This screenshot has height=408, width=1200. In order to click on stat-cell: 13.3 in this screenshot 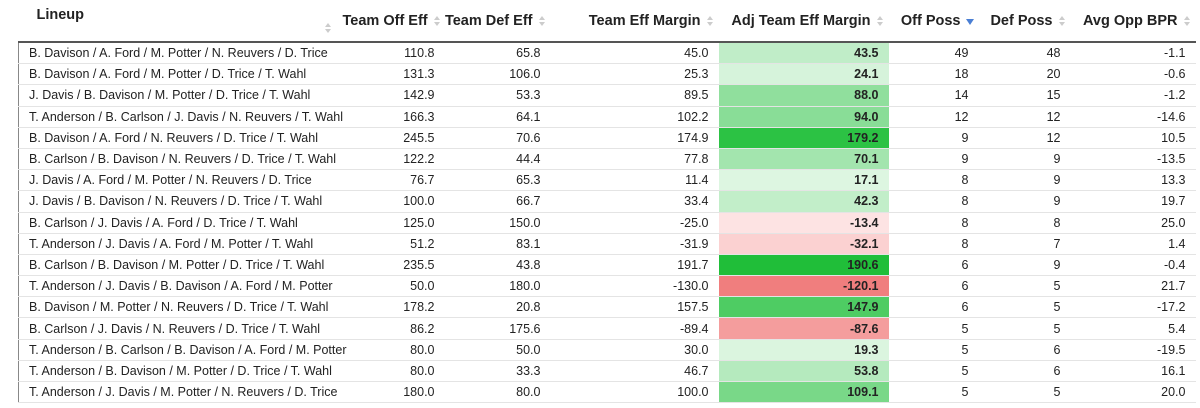, I will do `click(1133, 180)`.